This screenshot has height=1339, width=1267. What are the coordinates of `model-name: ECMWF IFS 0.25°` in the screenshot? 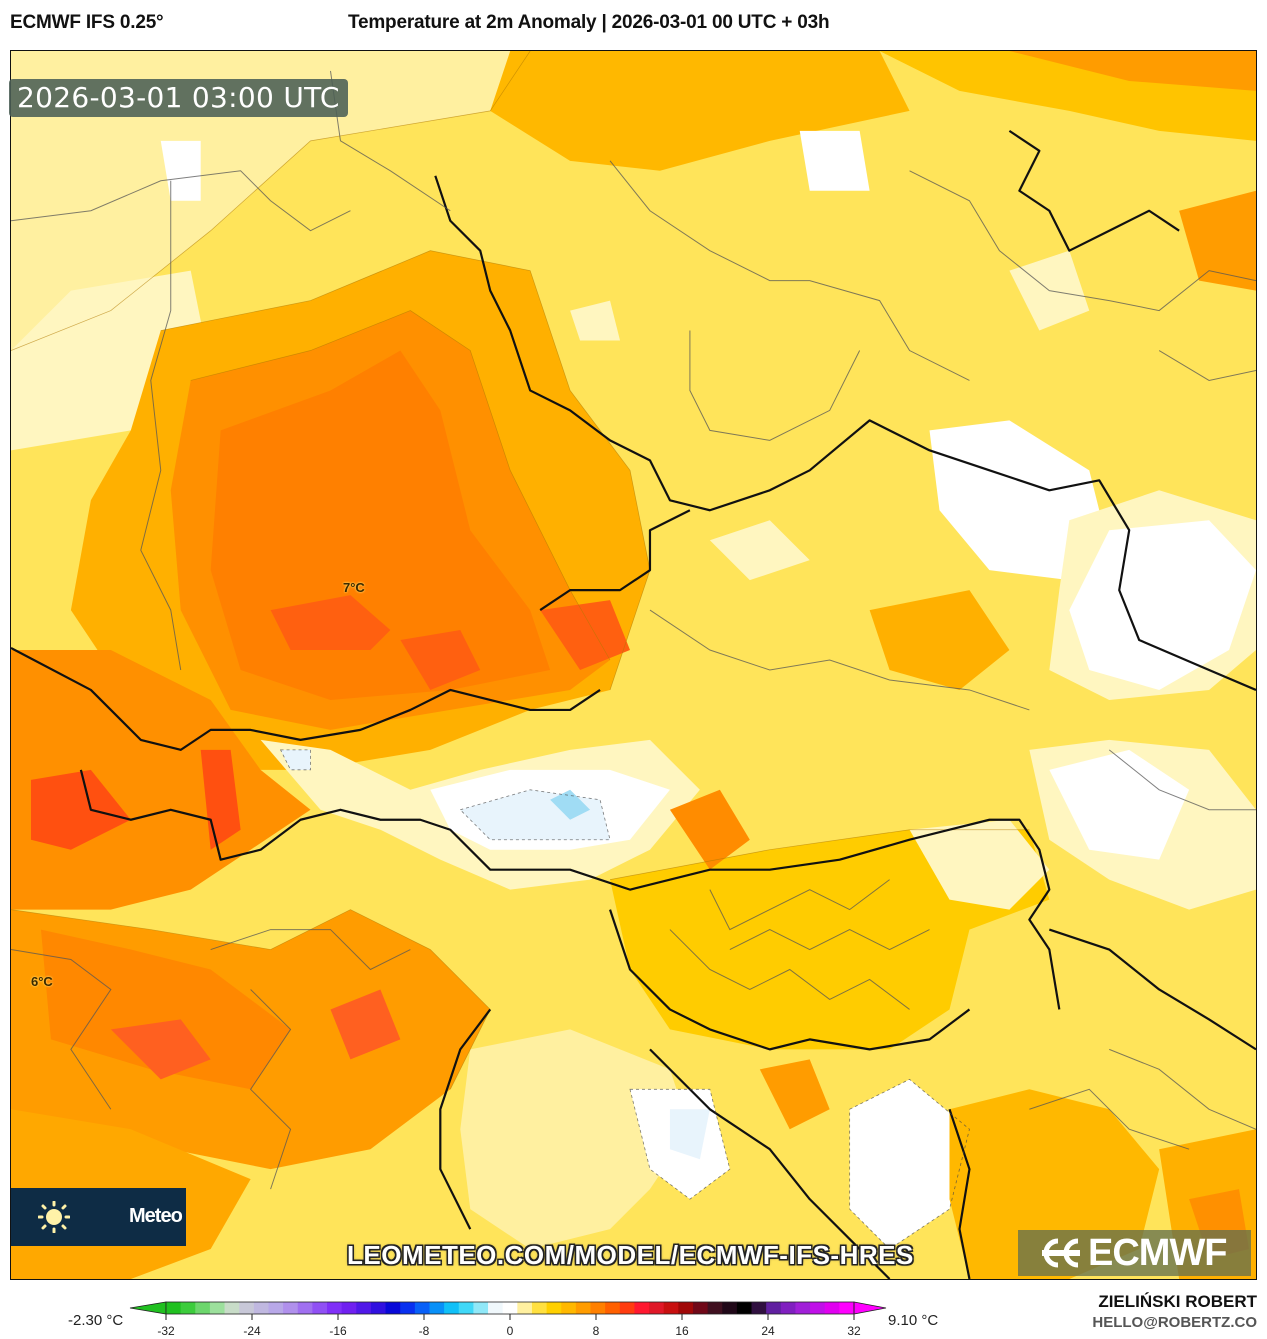 It's located at (87, 22).